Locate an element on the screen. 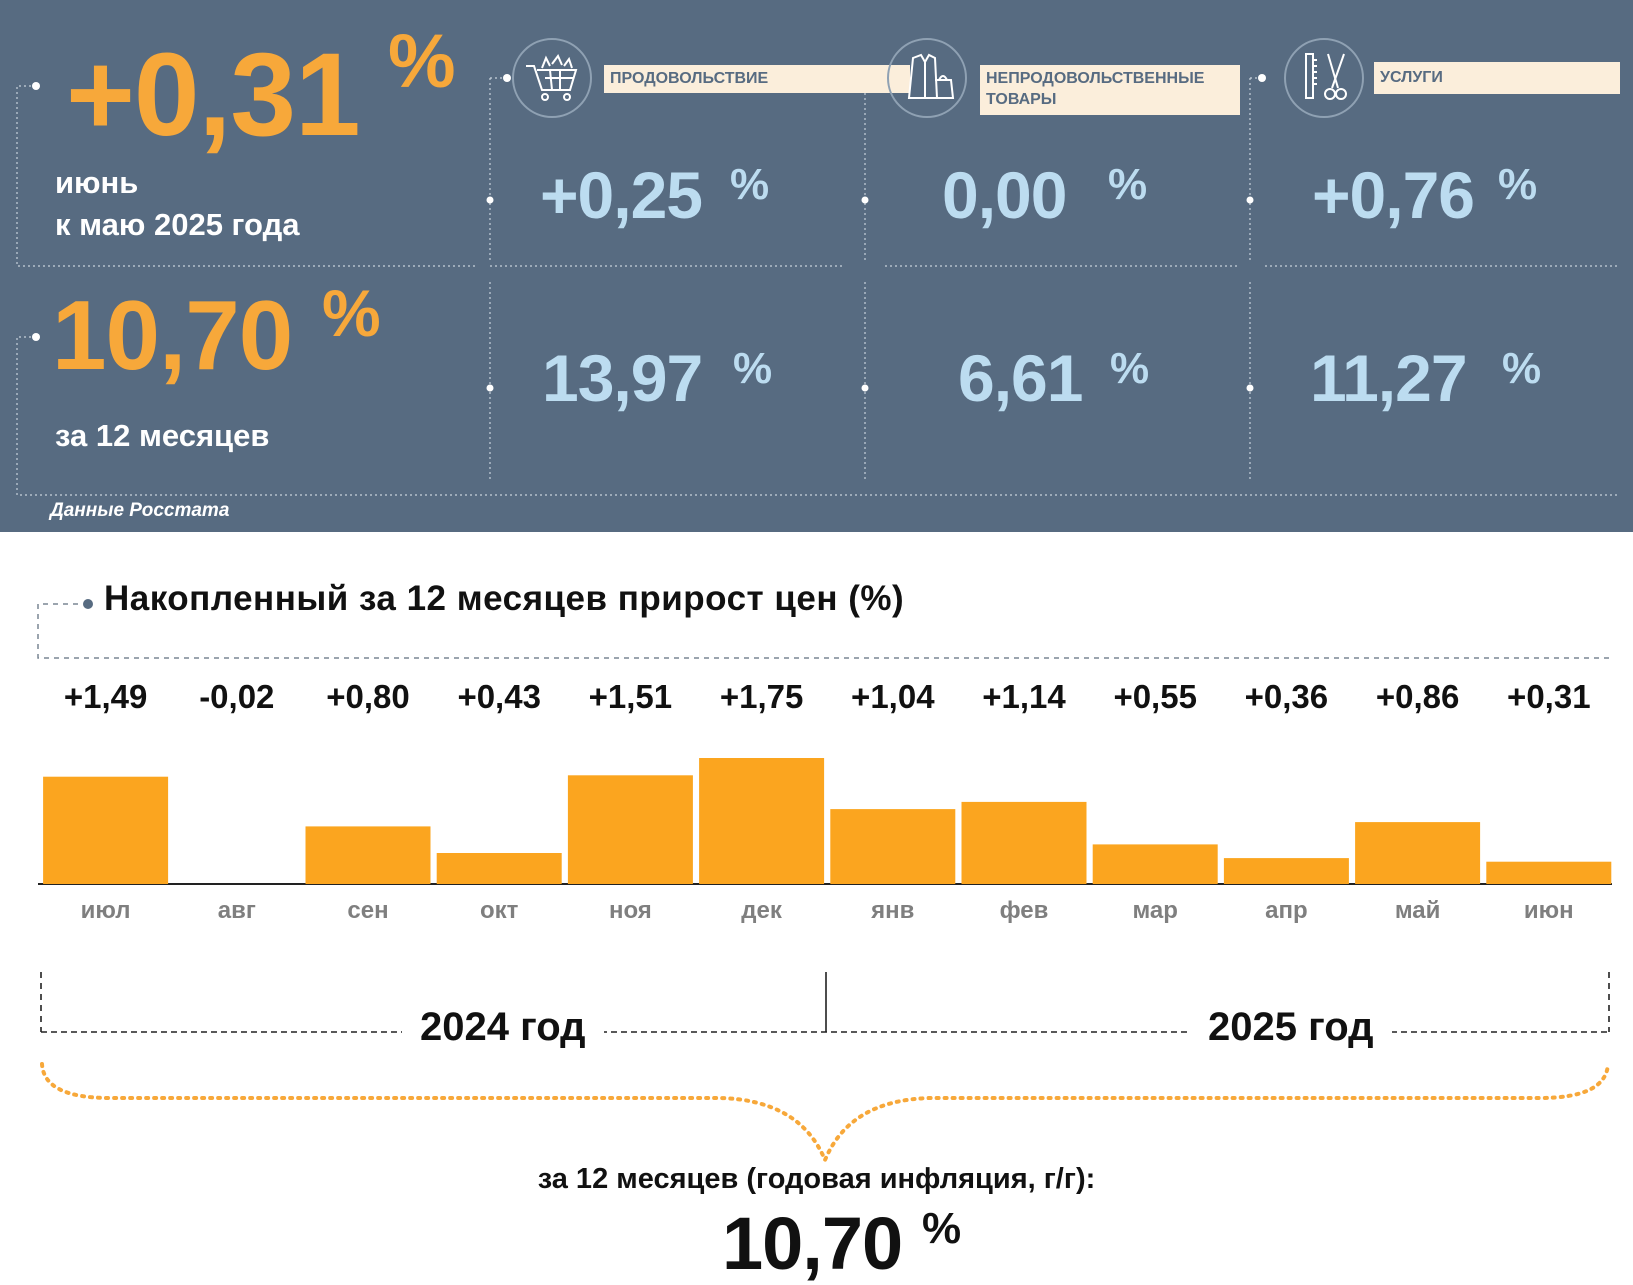 This screenshot has width=1633, height=1285. value-label-10: +0,86 is located at coordinates (1418, 696).